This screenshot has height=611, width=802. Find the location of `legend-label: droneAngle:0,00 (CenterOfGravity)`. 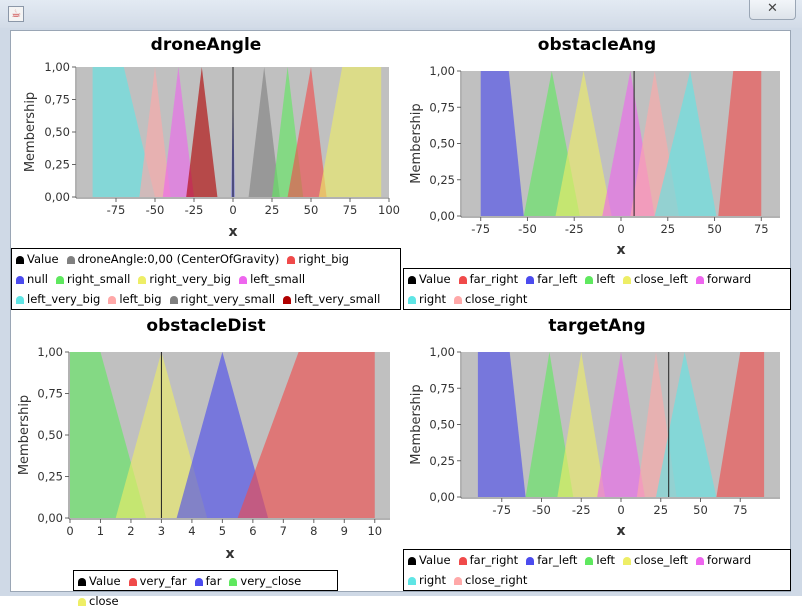

legend-label: droneAngle:0,00 (CenterOfGravity) is located at coordinates (178, 259).